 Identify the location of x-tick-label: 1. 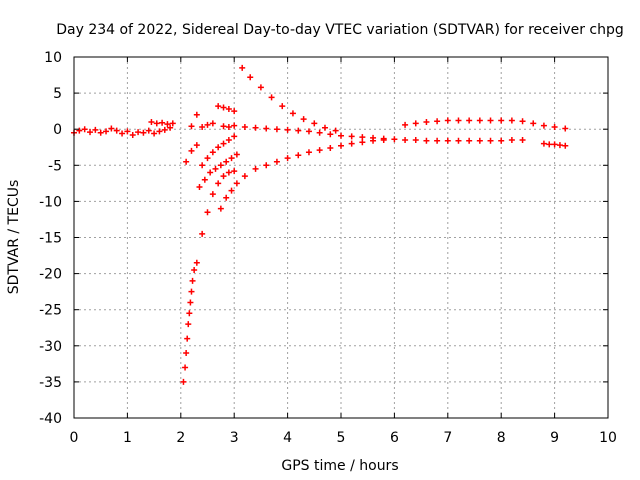
(127, 438).